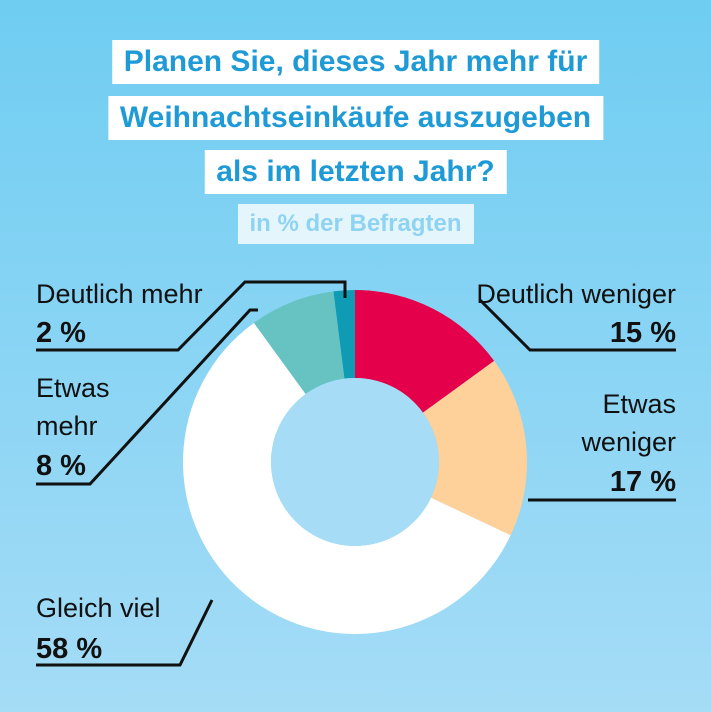 Image resolution: width=711 pixels, height=712 pixels. I want to click on leader-etwas-mehr, so click(147, 397).